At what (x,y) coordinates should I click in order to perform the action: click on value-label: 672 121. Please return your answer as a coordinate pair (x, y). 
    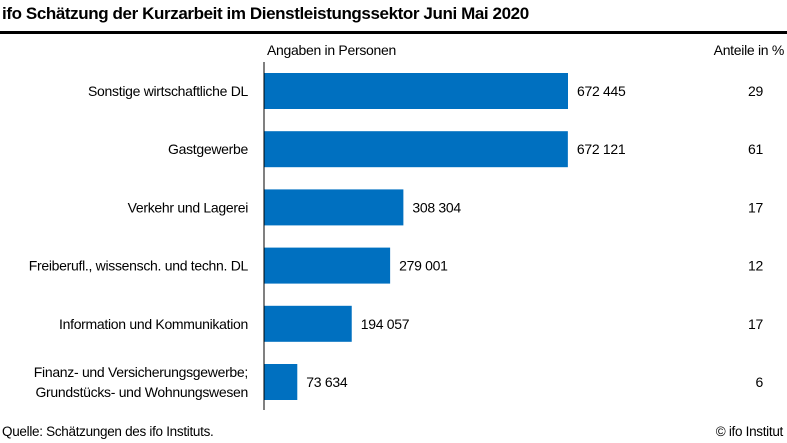
    Looking at the image, I should click on (601, 149).